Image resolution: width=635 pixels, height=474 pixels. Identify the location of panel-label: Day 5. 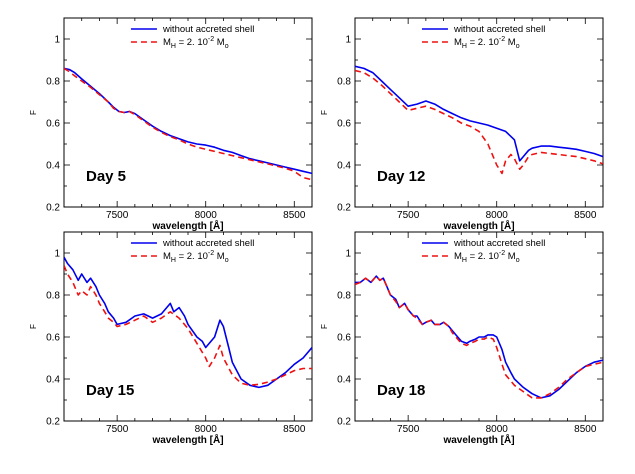
(106, 176).